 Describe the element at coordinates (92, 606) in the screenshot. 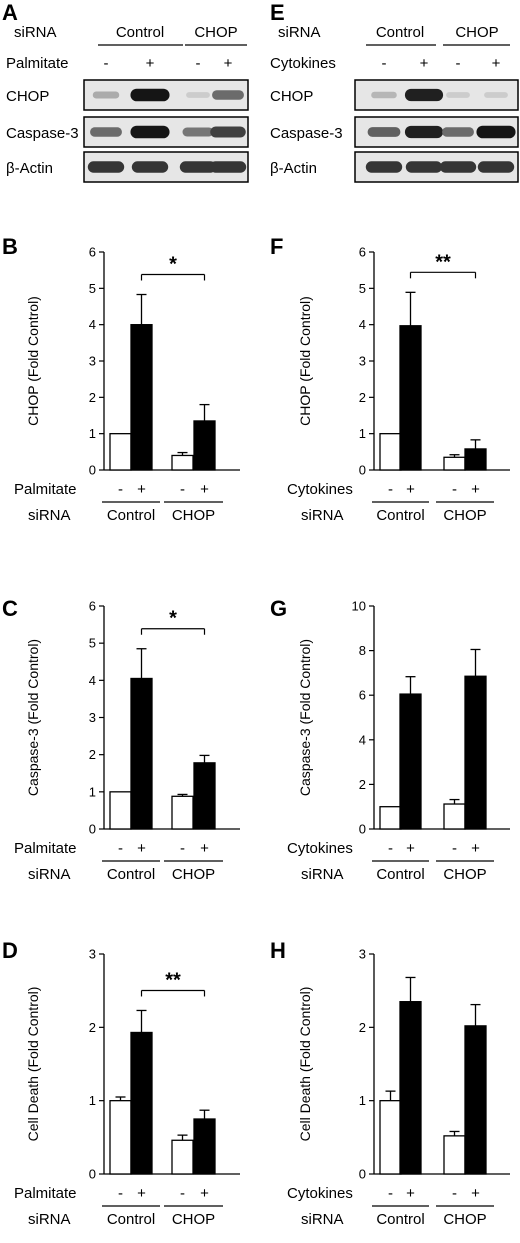

I see `y-tick-label-6-c: 6` at that location.